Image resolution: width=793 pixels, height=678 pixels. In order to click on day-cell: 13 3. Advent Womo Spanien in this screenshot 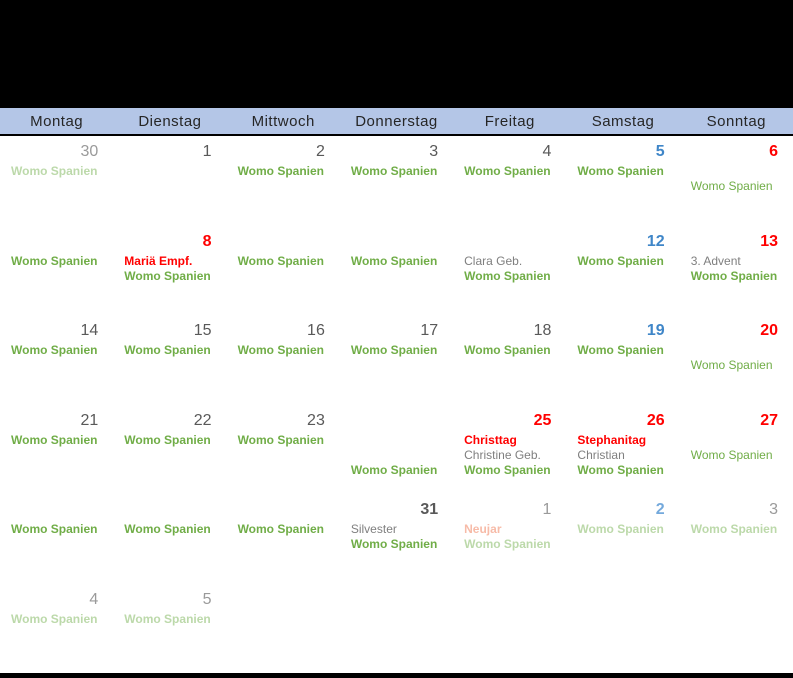, I will do `click(736, 271)`.